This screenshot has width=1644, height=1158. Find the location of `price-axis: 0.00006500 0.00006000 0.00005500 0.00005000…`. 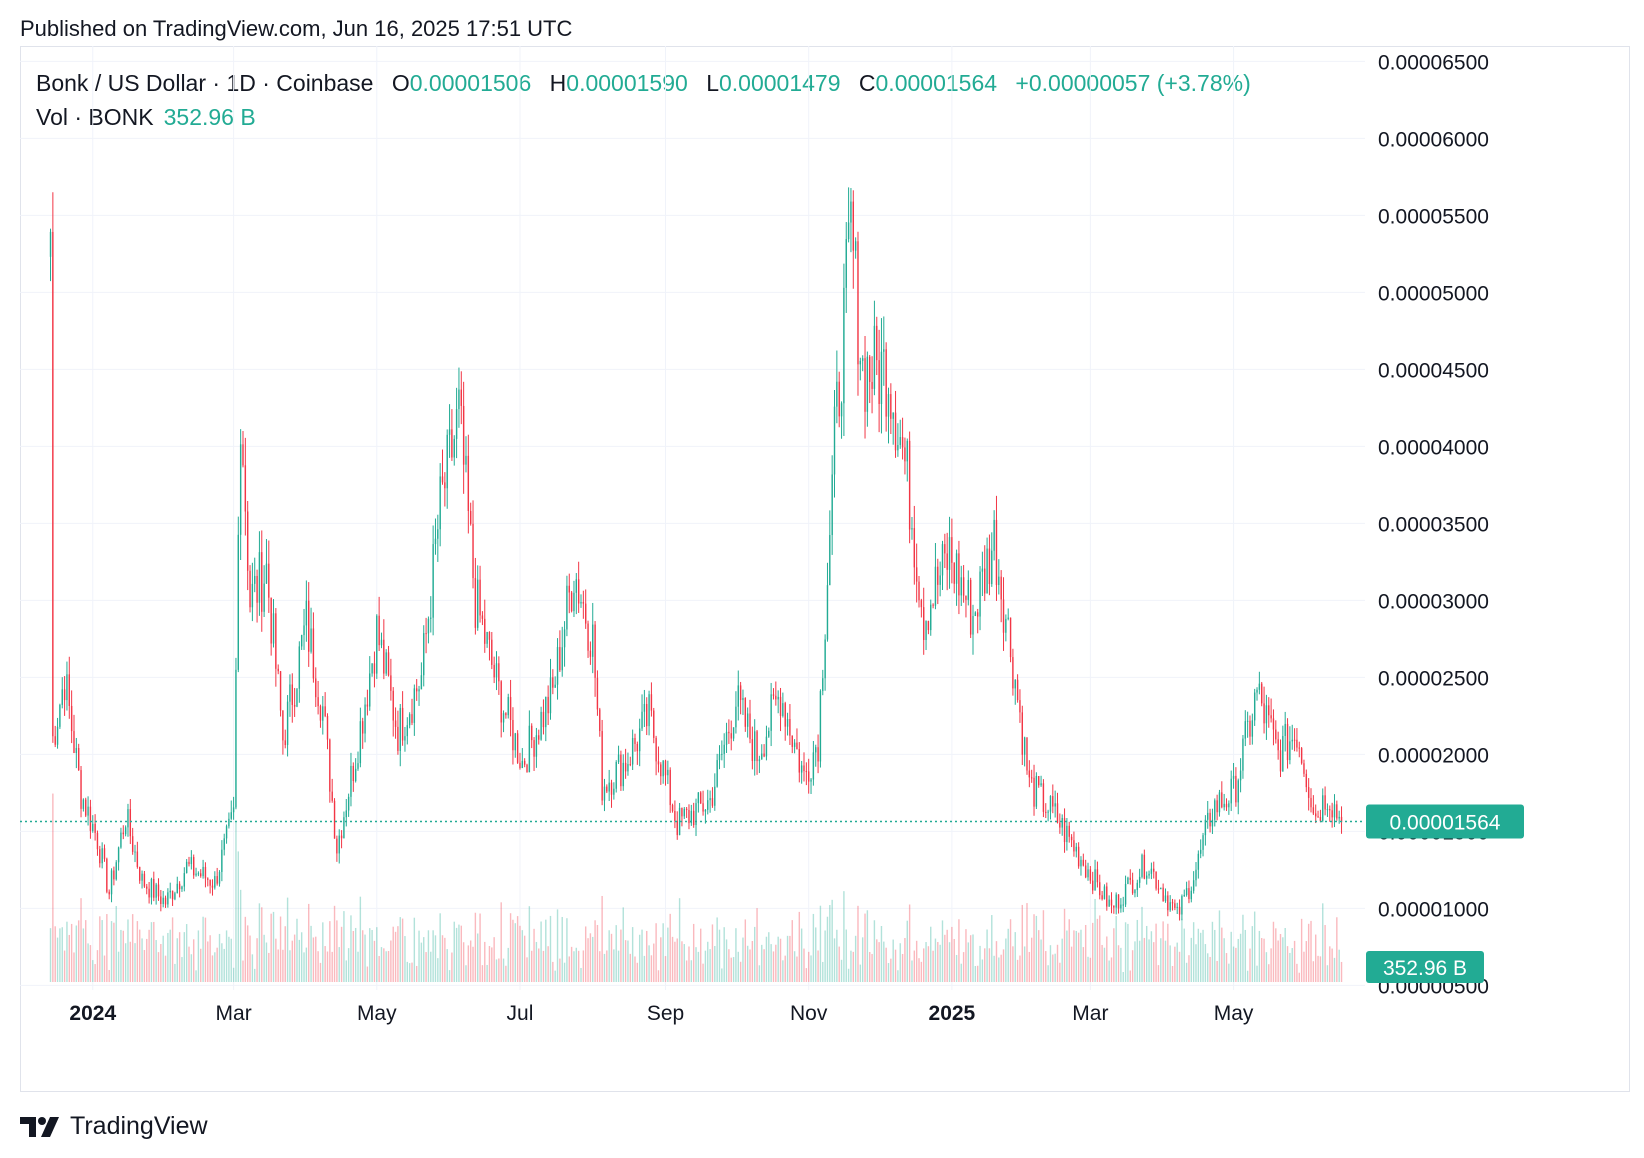

price-axis: 0.00006500 0.00006000 0.00005500 0.00005000… is located at coordinates (1433, 524).